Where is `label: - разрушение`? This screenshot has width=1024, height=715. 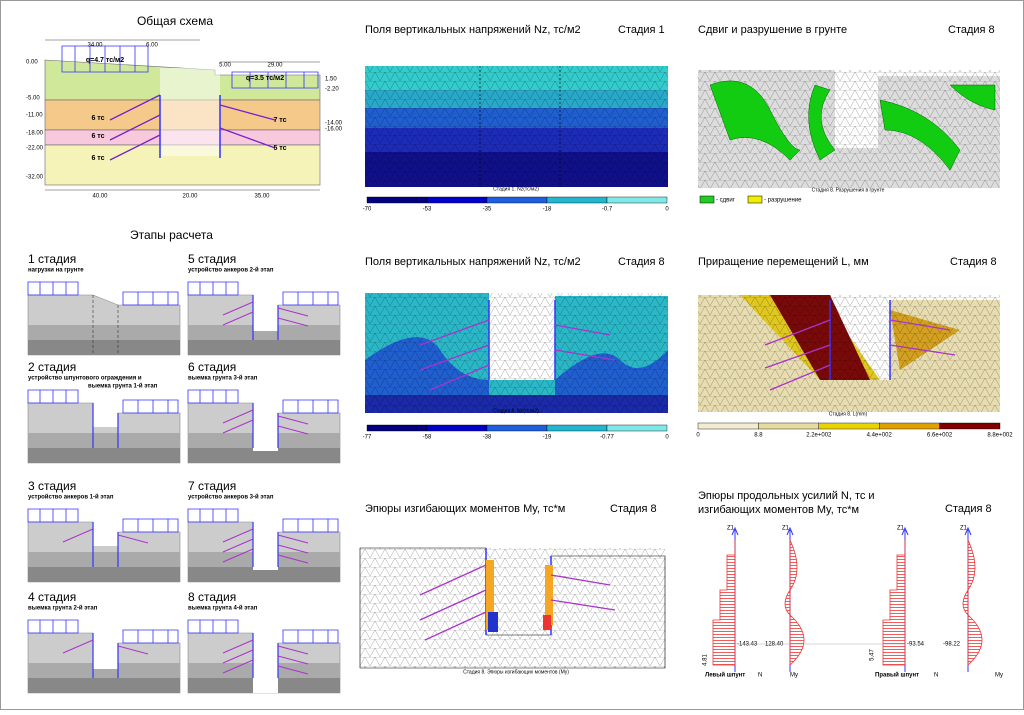 label: - разрушение is located at coordinates (783, 201).